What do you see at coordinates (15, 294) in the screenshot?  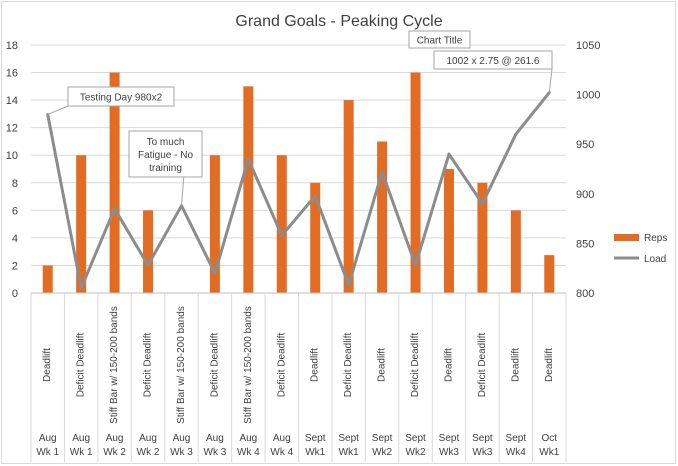 I see `left-tick-label: 0` at bounding box center [15, 294].